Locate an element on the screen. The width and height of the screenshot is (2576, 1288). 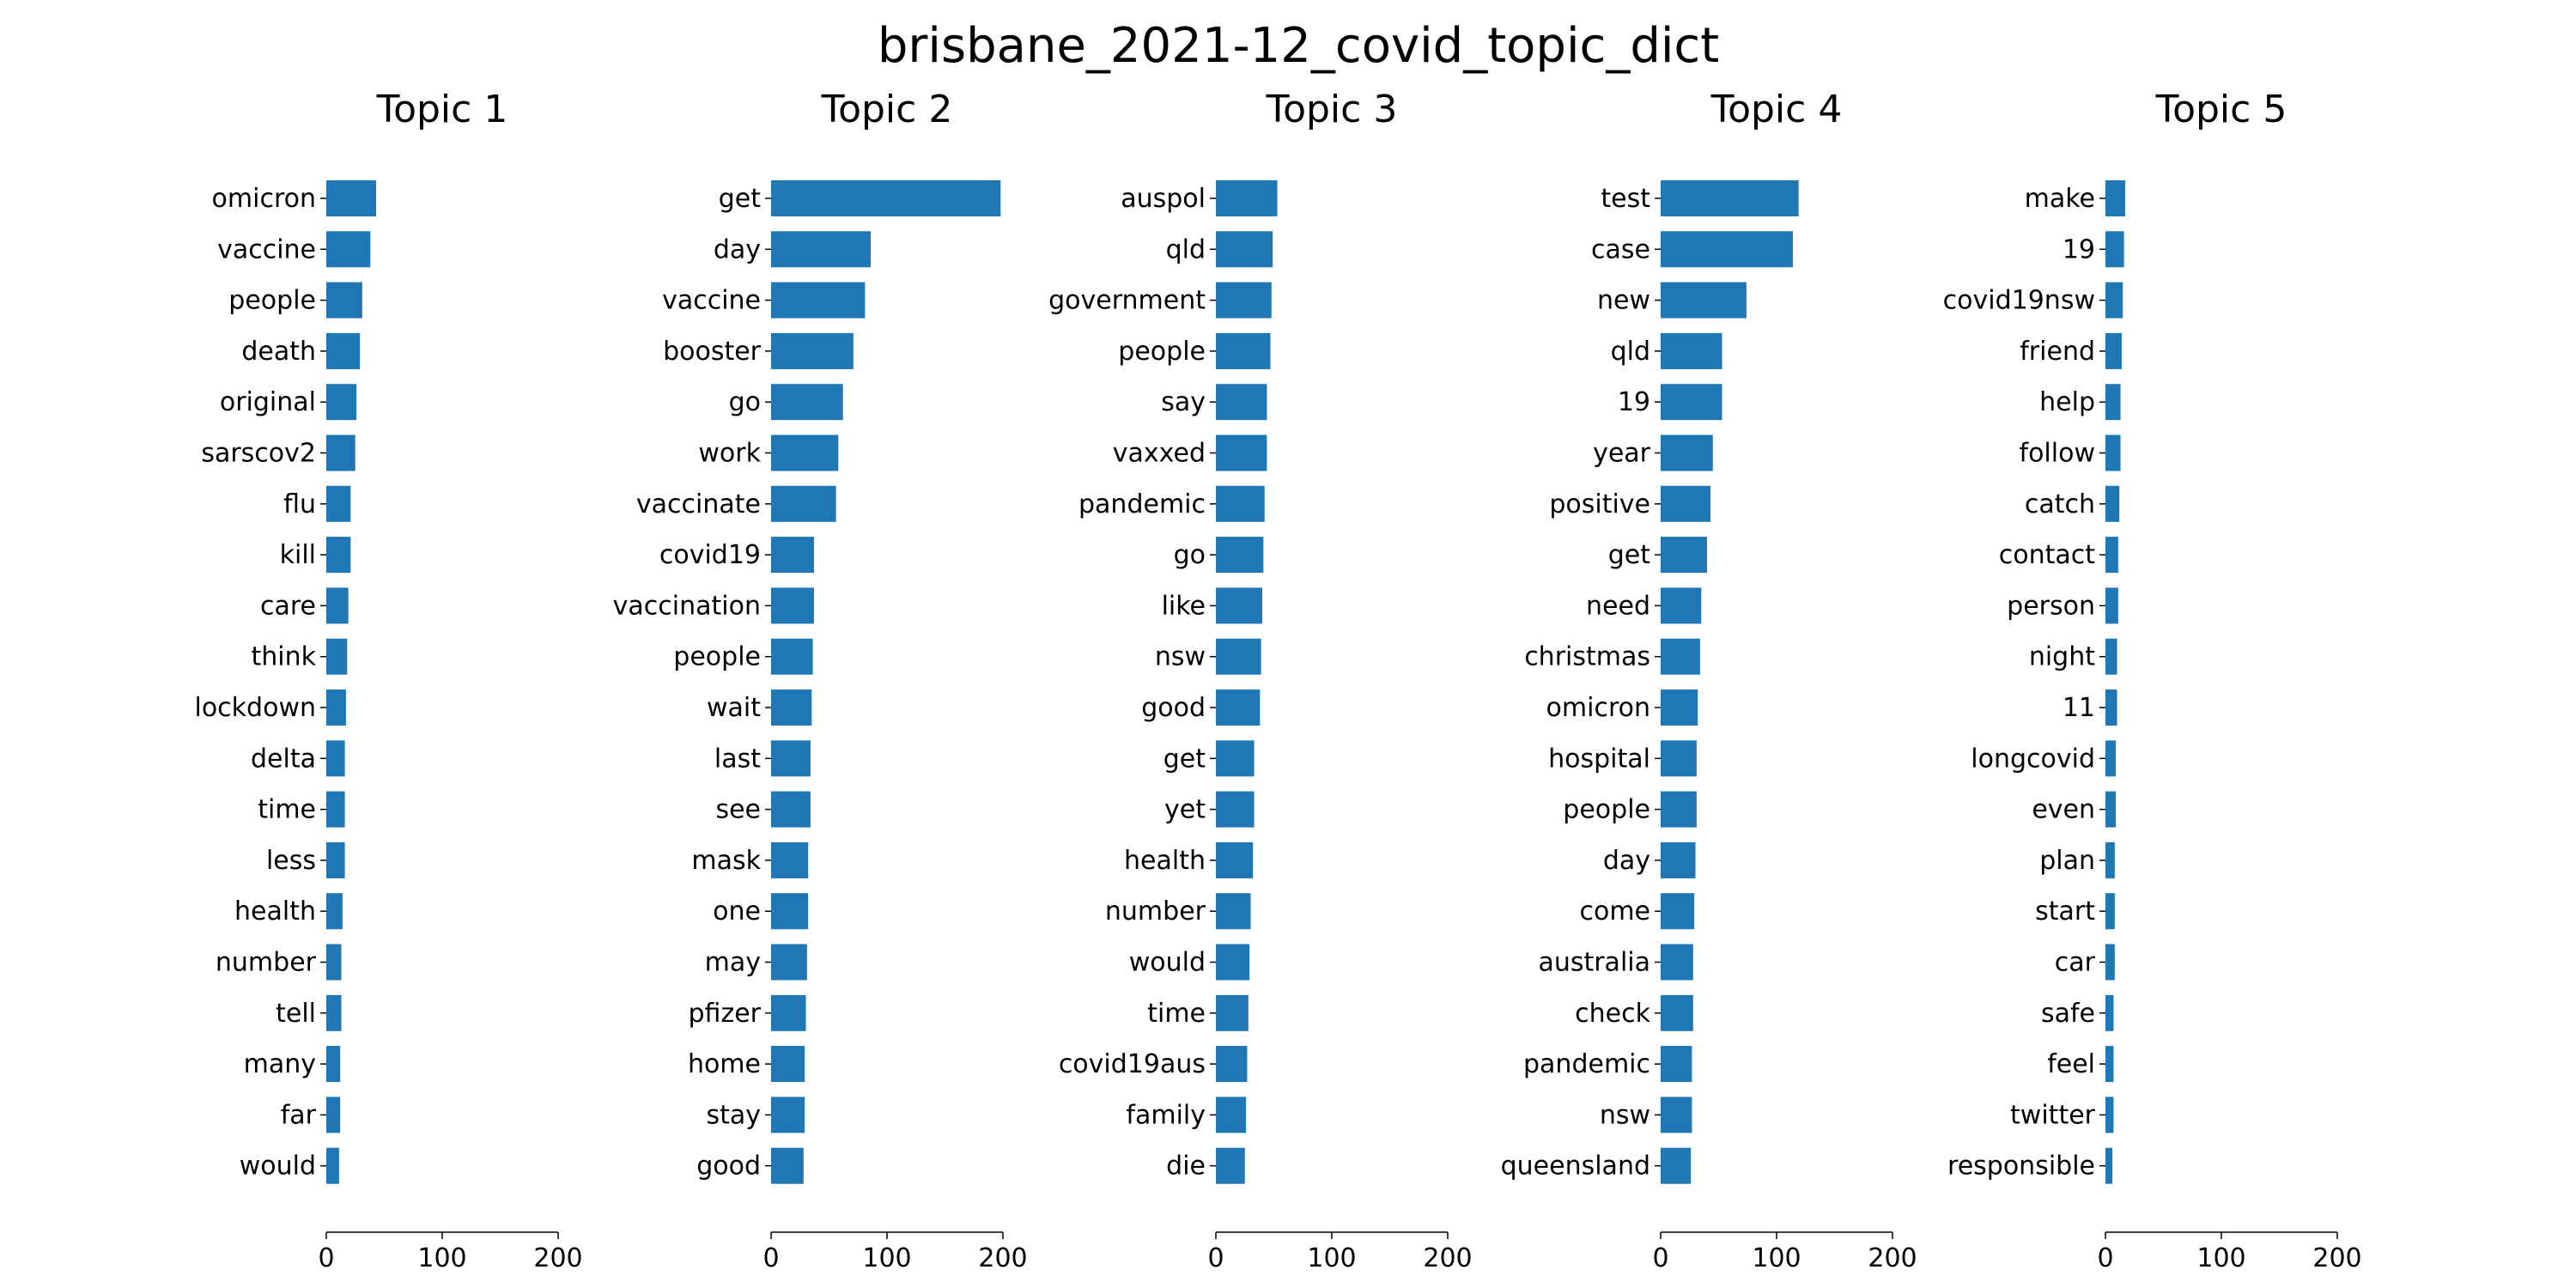
bar-need is located at coordinates (1682, 605).